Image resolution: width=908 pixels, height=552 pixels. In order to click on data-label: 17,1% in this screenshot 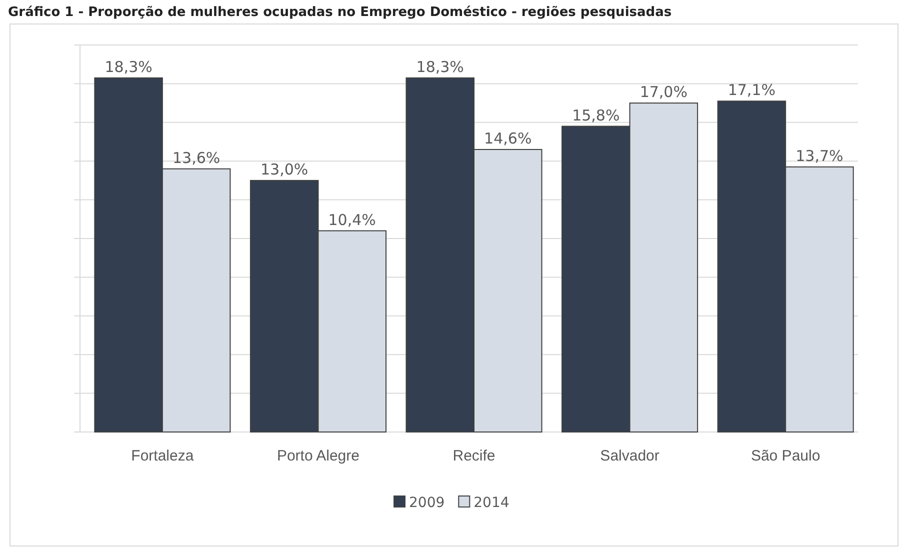, I will do `click(752, 90)`.